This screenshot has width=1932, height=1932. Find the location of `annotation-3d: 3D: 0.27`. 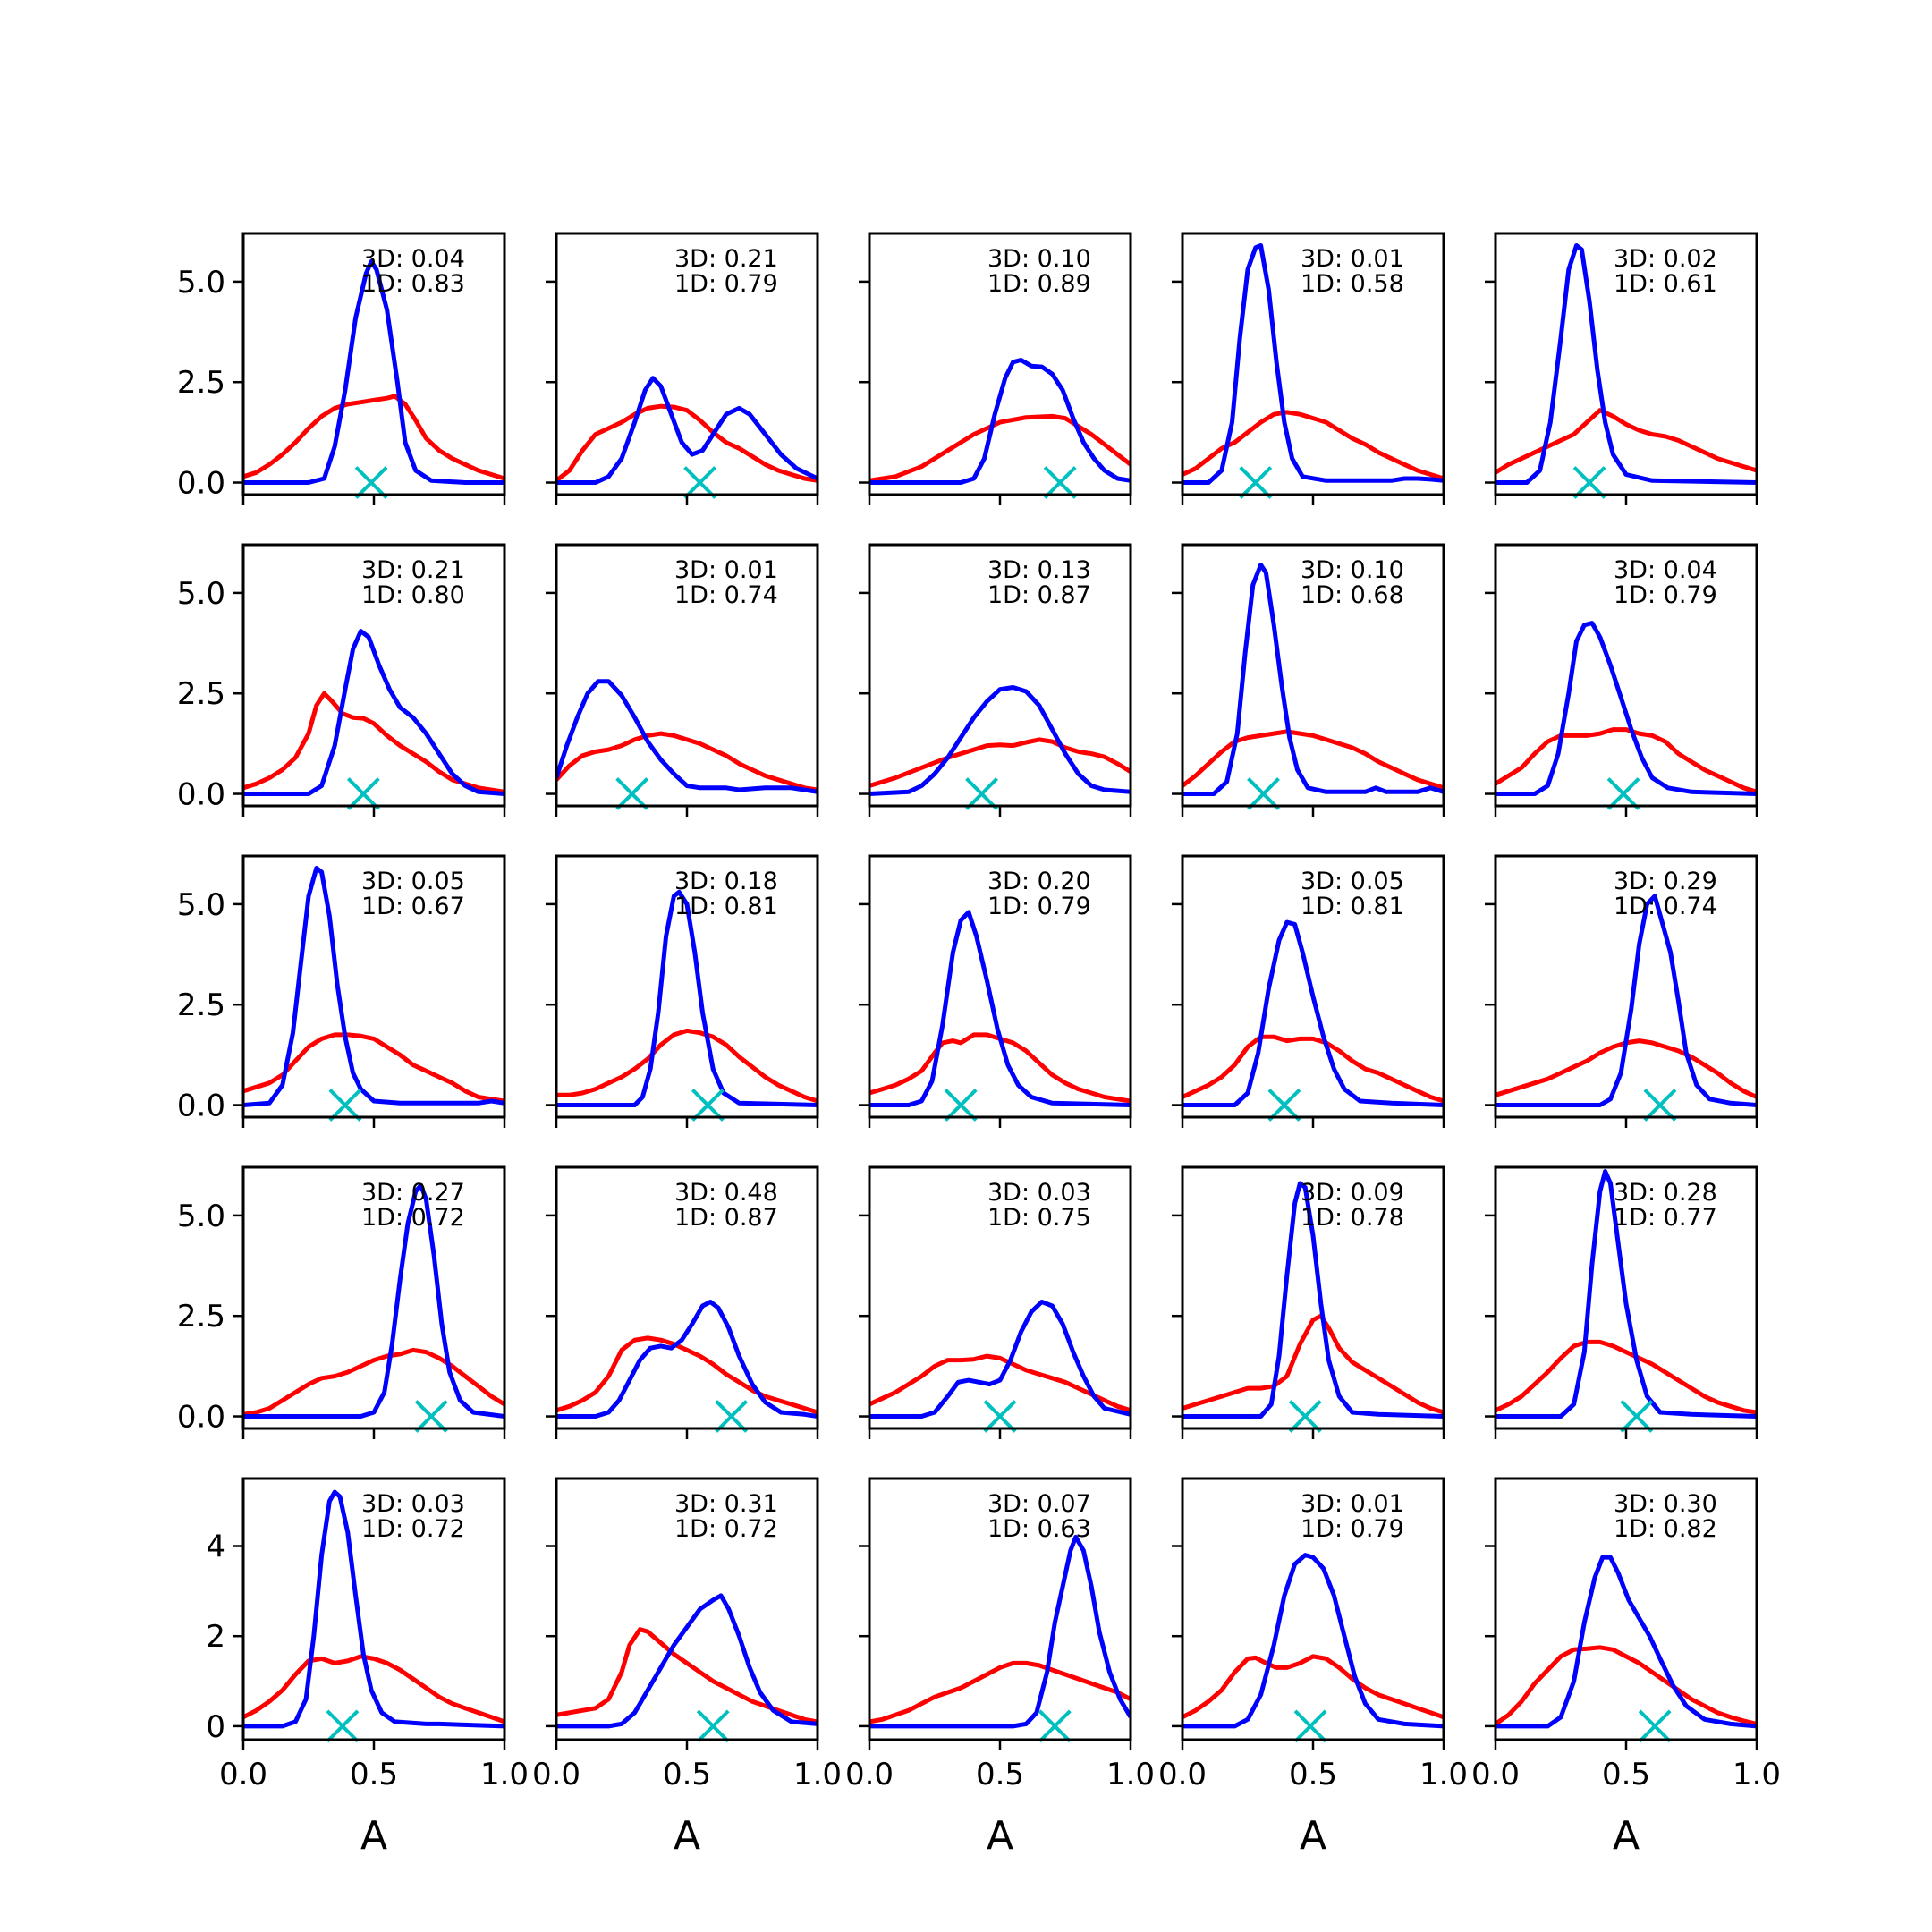

annotation-3d: 3D: 0.27 is located at coordinates (413, 1193).